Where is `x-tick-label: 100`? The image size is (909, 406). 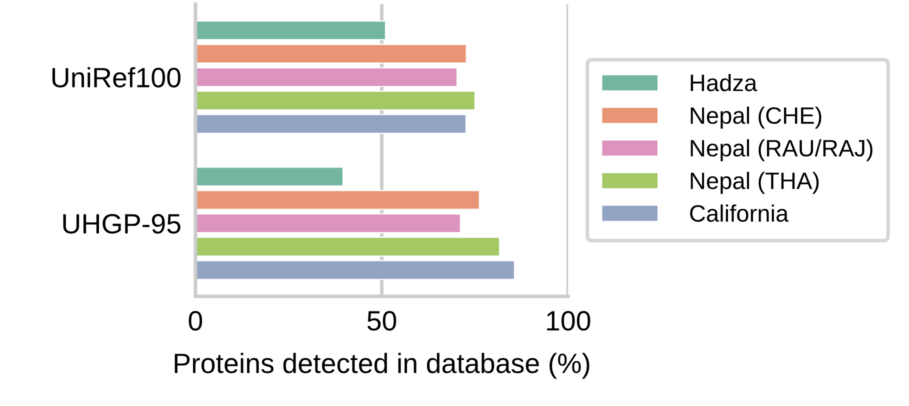 x-tick-label: 100 is located at coordinates (568, 321).